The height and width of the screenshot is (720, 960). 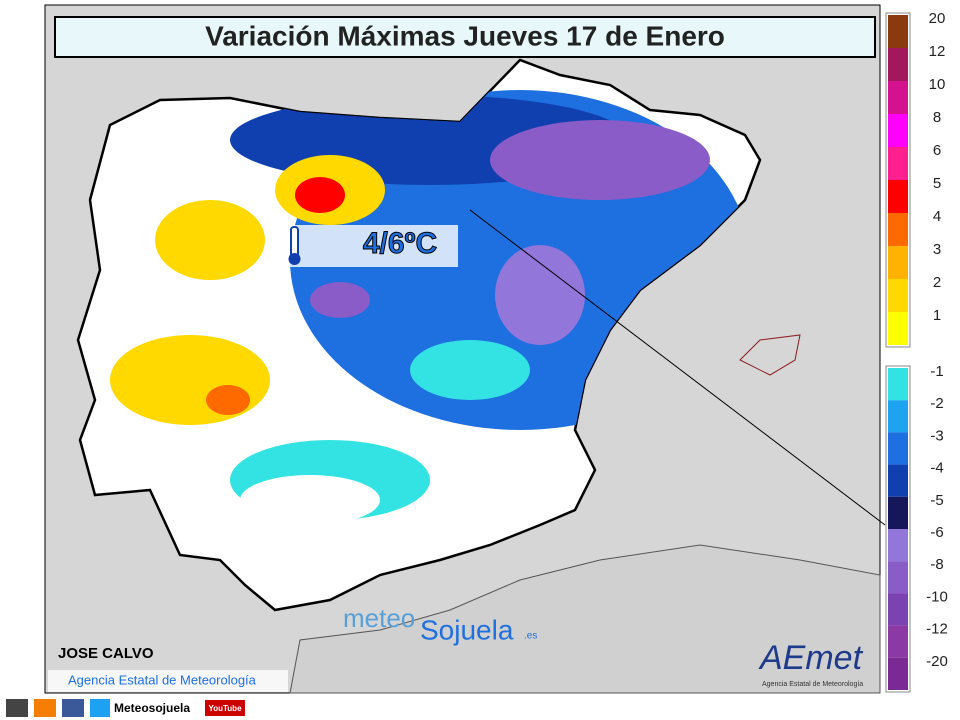 I want to click on watermark-left: meteo, so click(x=379, y=618).